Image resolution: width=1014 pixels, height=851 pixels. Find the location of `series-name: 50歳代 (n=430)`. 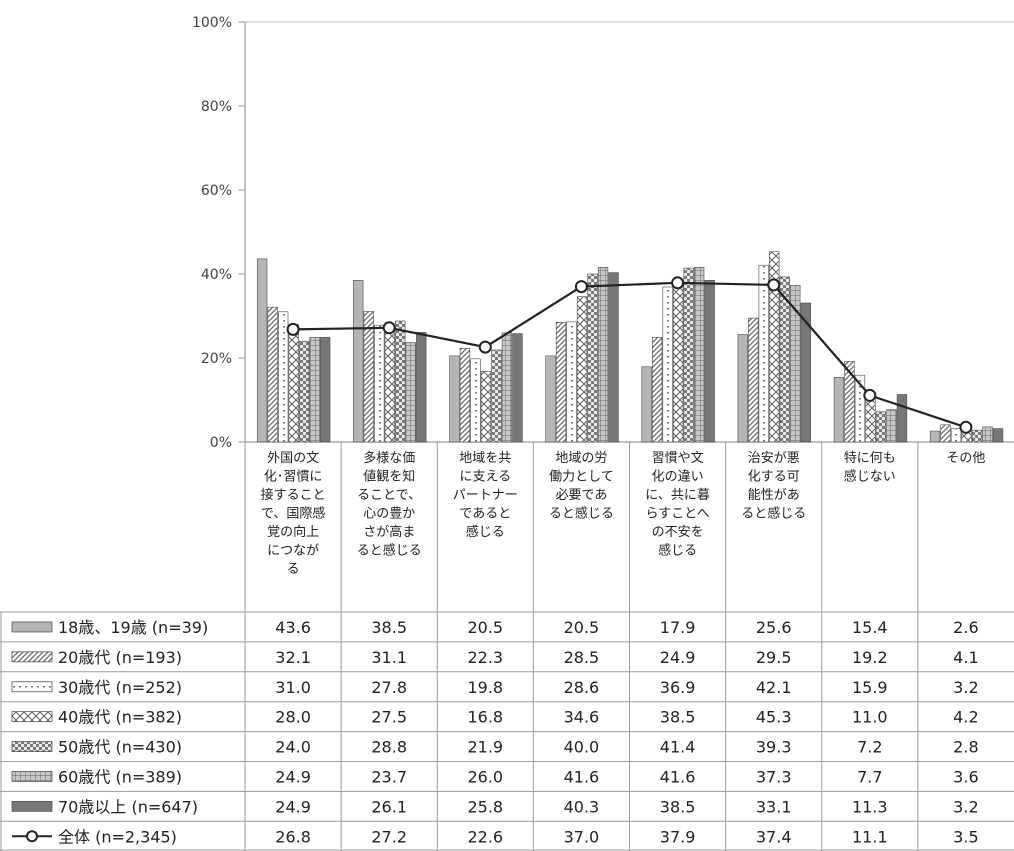

series-name: 50歳代 (n=430) is located at coordinates (120, 747).